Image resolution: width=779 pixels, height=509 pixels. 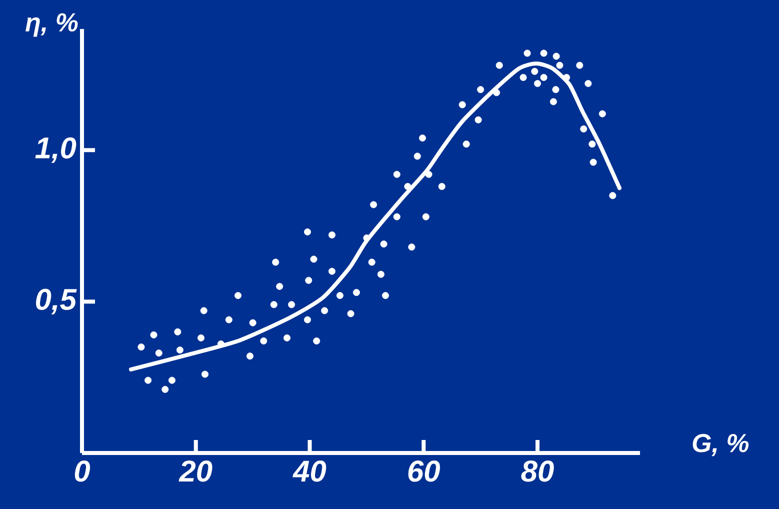 I want to click on y-tick-label: 1,0, so click(x=55, y=150).